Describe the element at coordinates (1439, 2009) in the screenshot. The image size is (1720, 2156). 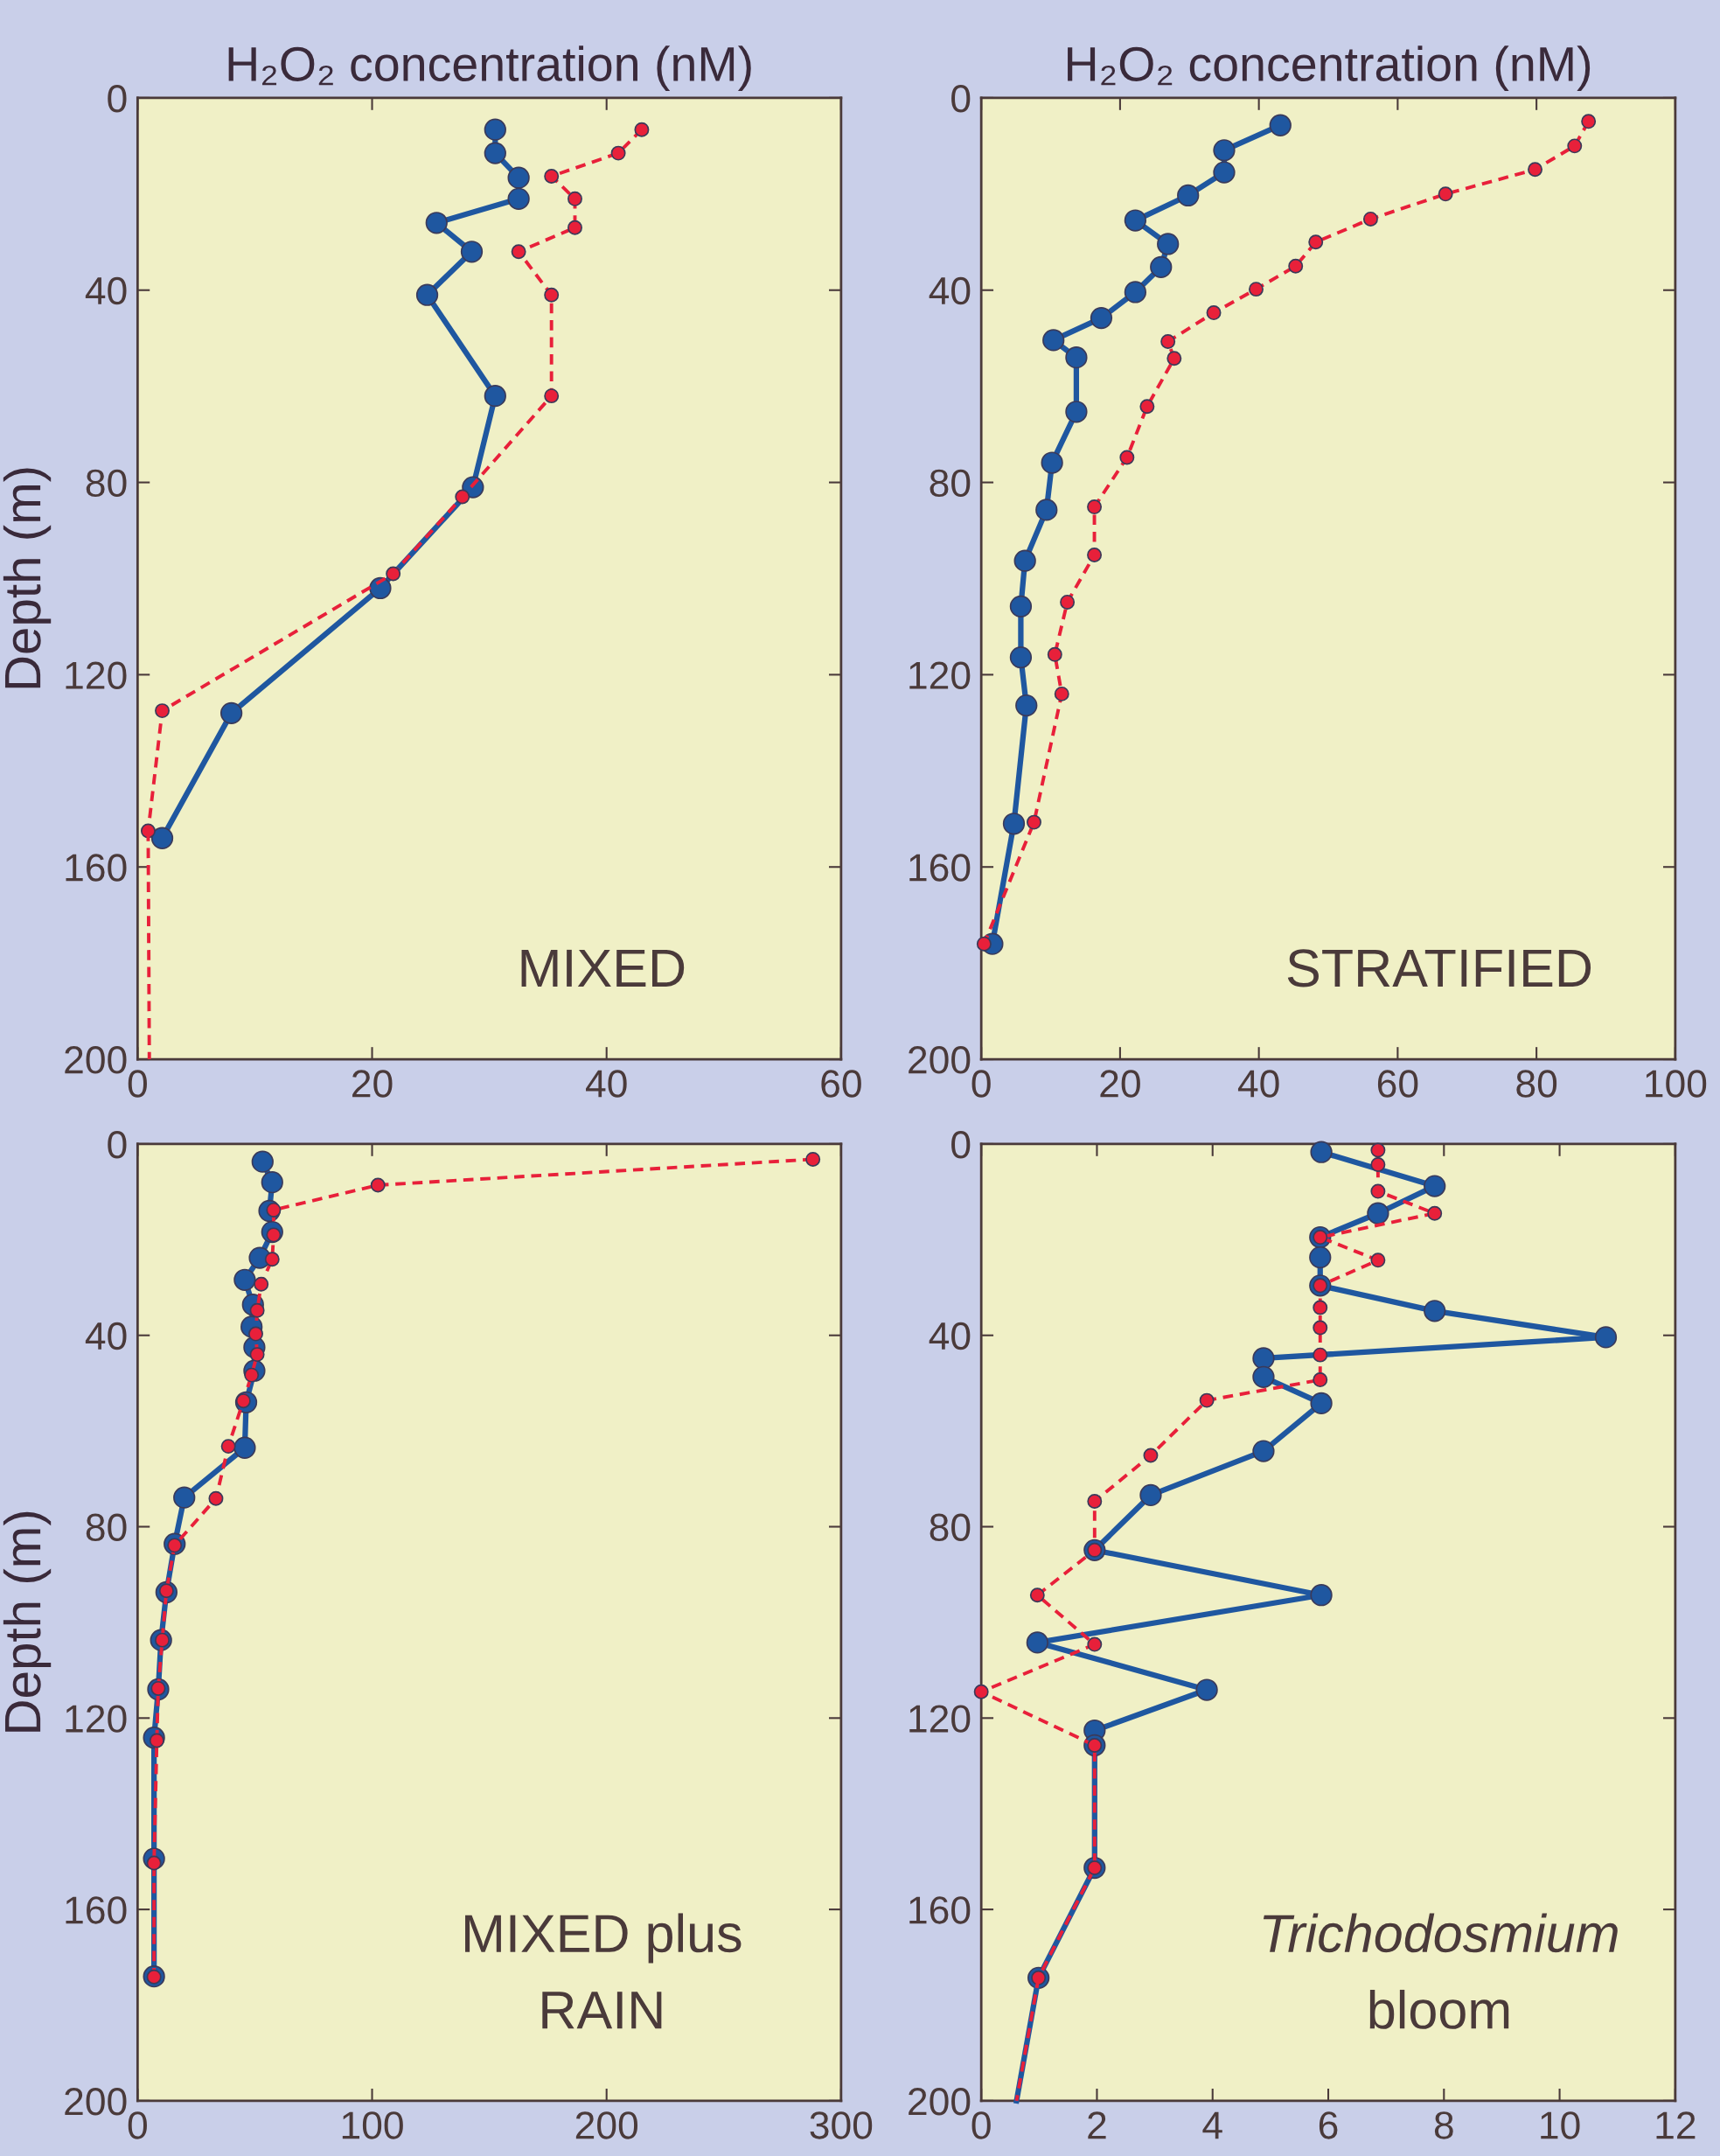
I see `annotation: bloom` at that location.